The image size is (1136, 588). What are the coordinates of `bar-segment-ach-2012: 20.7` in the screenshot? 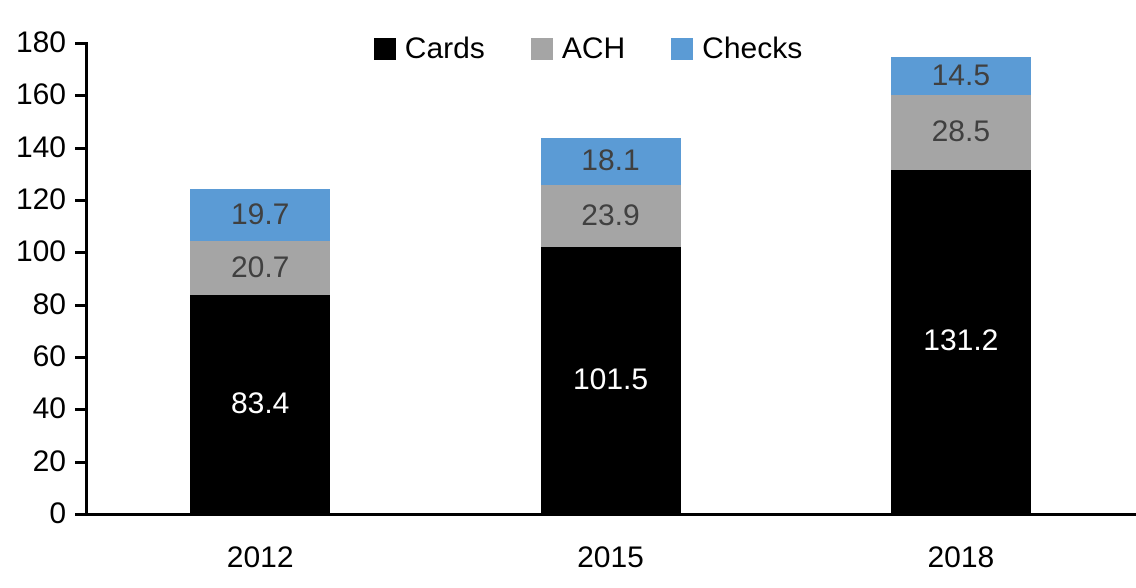 It's located at (260, 267).